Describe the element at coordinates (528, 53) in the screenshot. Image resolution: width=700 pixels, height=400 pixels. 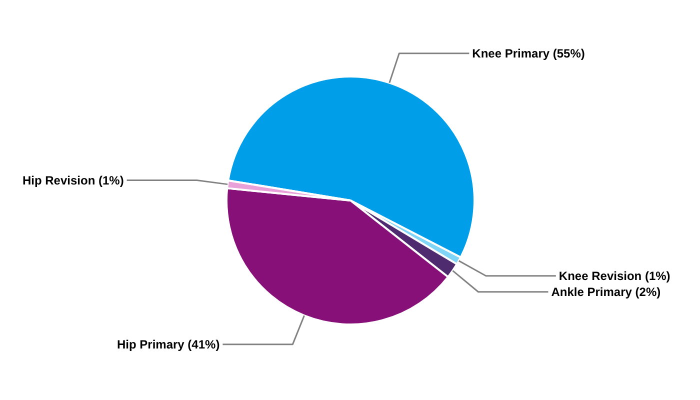
I see `slice-label: Knee Primary (55%)` at that location.